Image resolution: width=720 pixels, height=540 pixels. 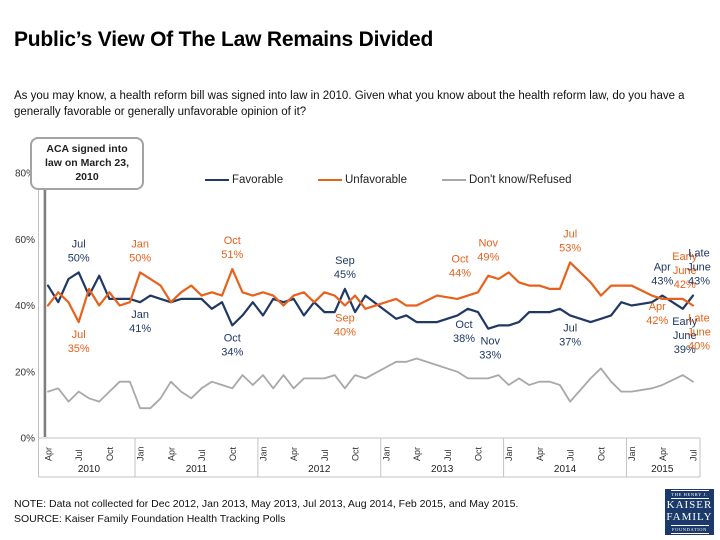 What do you see at coordinates (345, 275) in the screenshot?
I see `svg-text: 45%` at bounding box center [345, 275].